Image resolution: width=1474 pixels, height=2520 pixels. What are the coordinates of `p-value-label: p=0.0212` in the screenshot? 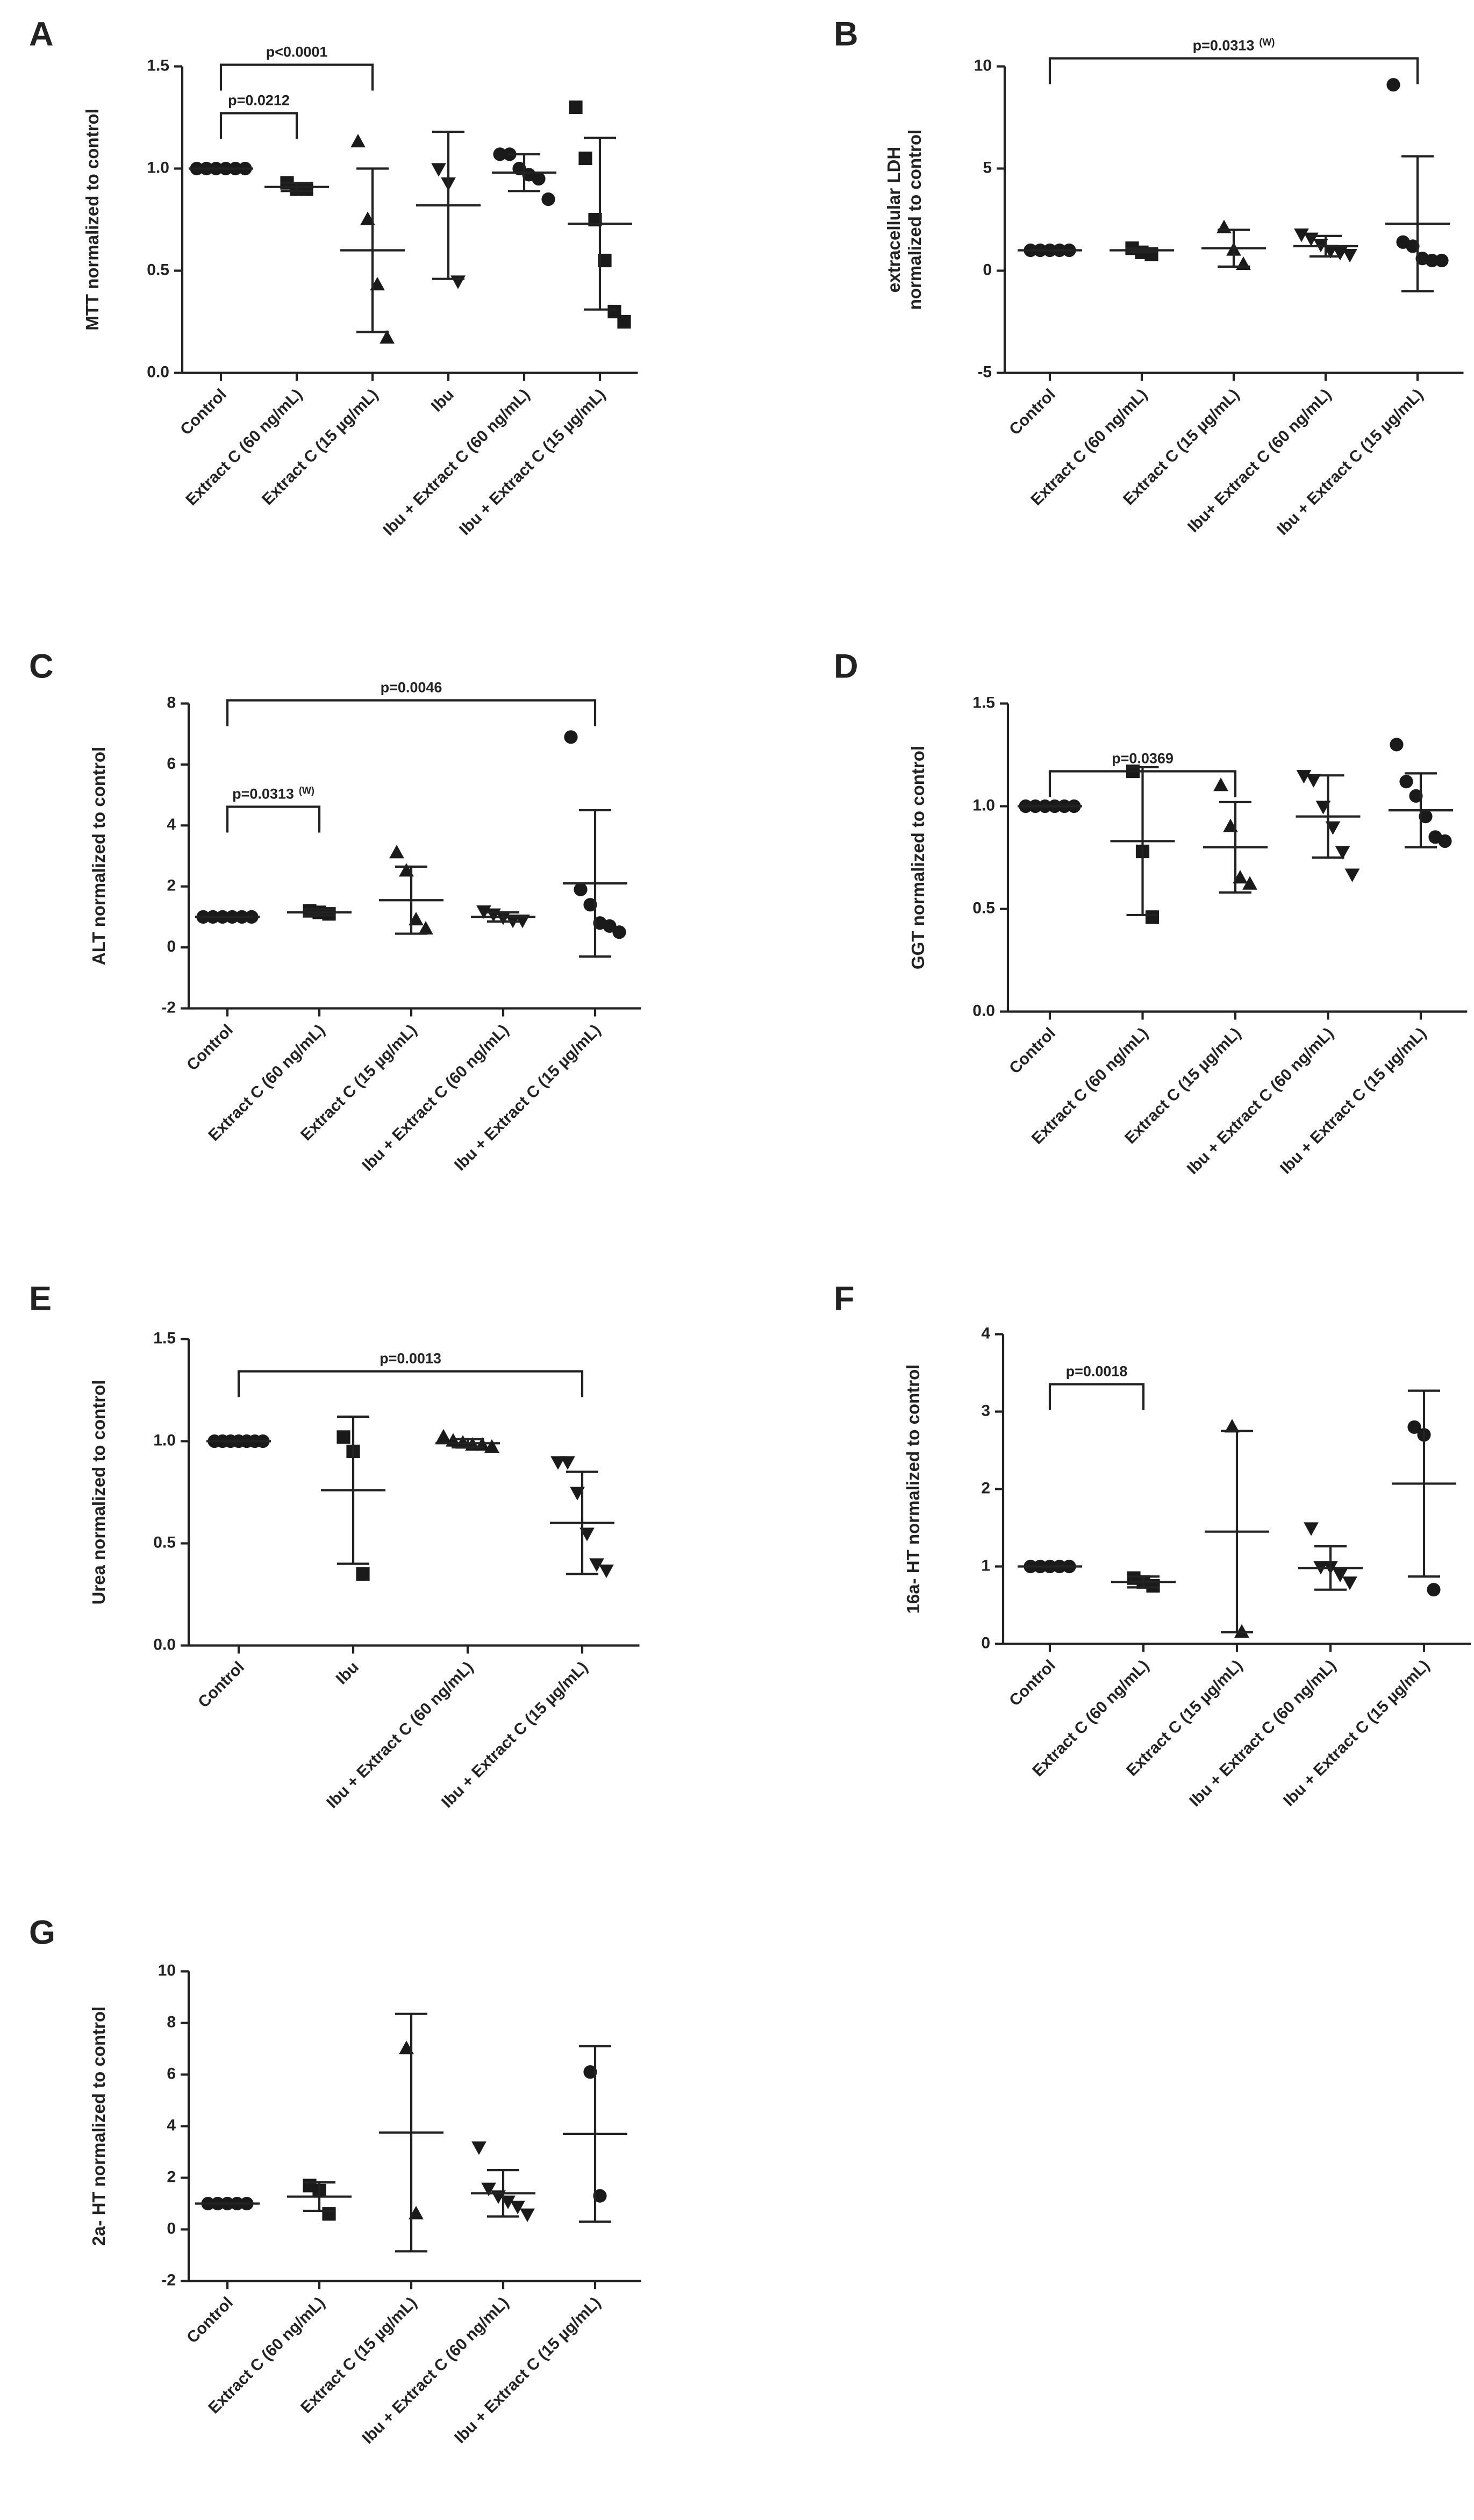 It's located at (259, 100).